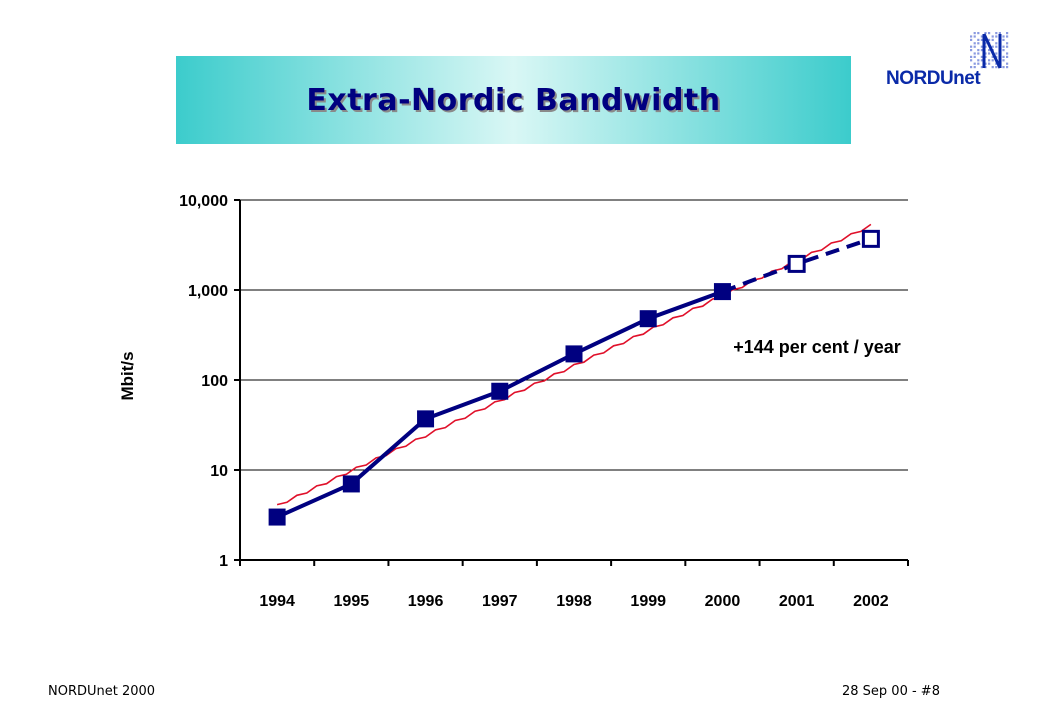 Image resolution: width=1039 pixels, height=720 pixels. I want to click on x-tick-label: 1998, so click(574, 601).